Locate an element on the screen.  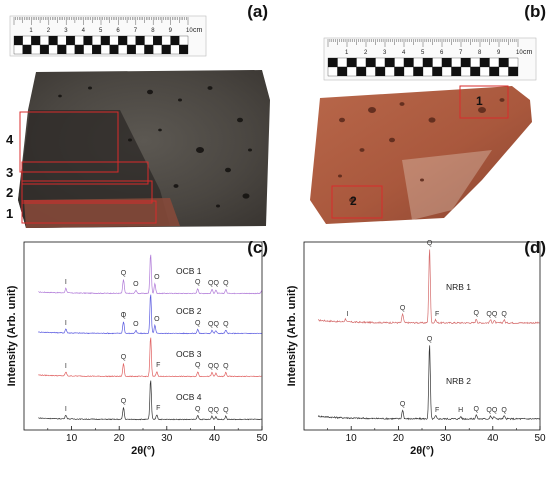
region-a-1: 1 is located at coordinates (10, 213).